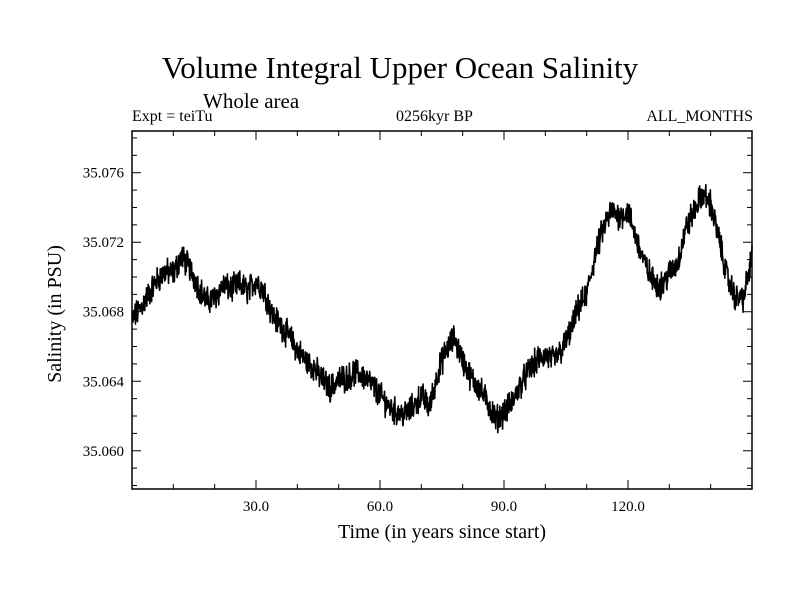  Describe the element at coordinates (172, 116) in the screenshot. I see `experiment-label: Expt = teiTu` at that location.